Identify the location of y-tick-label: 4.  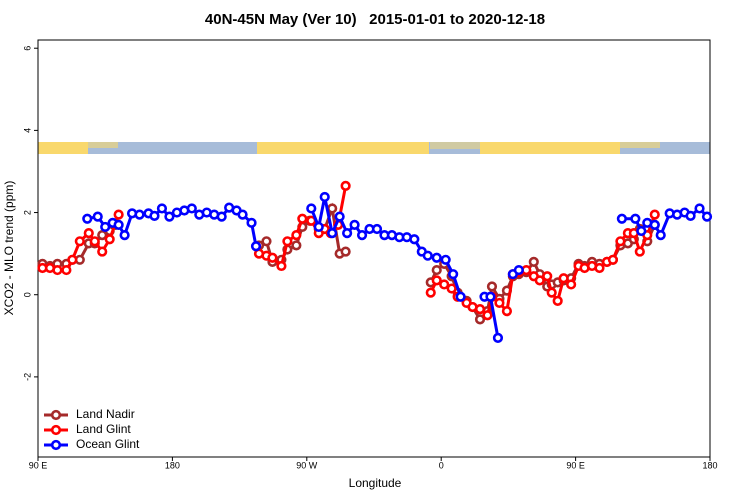
(27, 130).